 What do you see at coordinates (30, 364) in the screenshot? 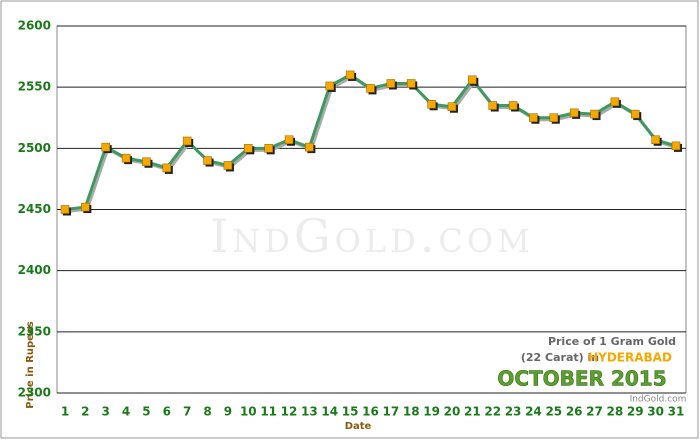
I see `y-axis-label: Price in Rupees` at bounding box center [30, 364].